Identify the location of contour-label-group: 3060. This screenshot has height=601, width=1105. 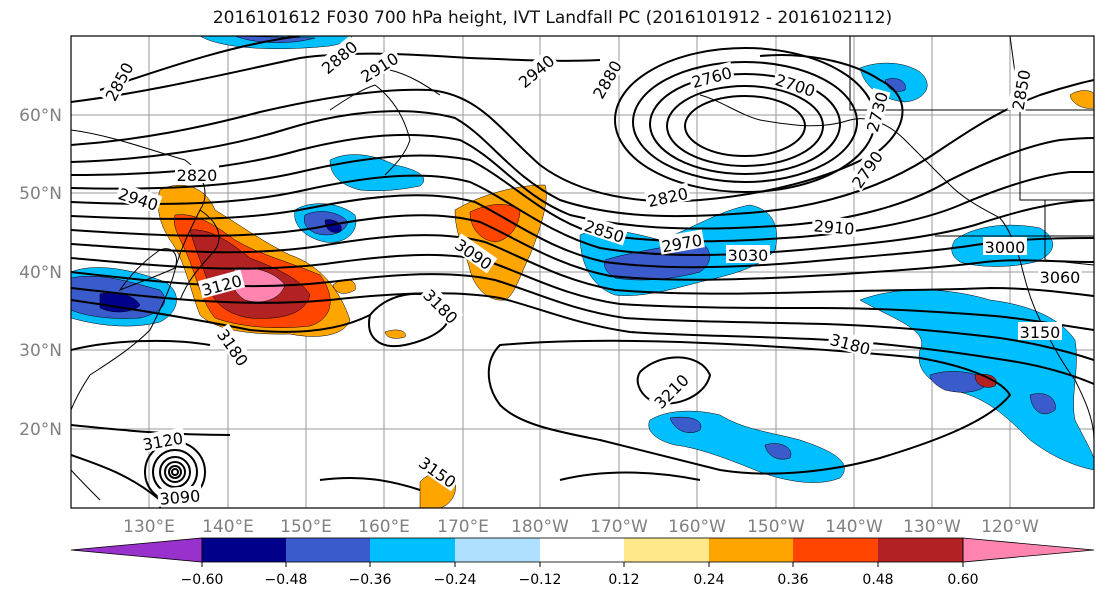
(1060, 277).